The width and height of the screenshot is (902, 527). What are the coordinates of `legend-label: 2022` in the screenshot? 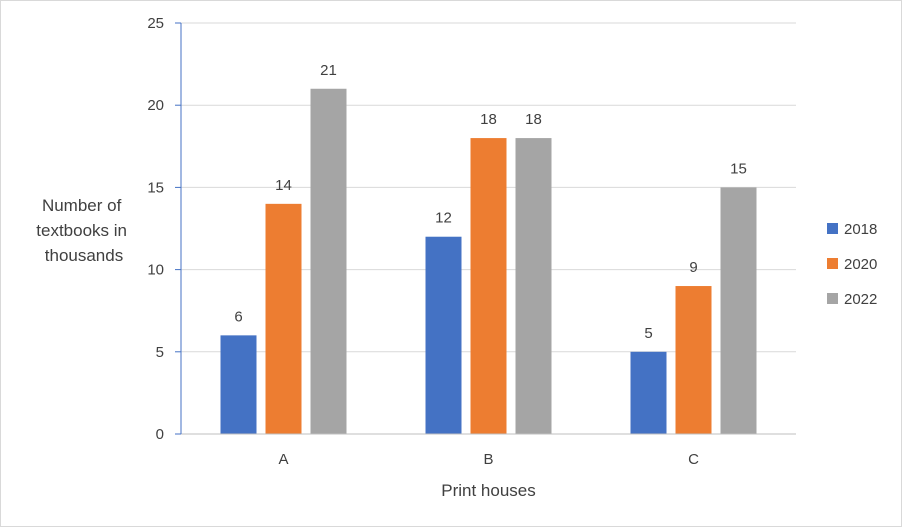 It's located at (860, 299).